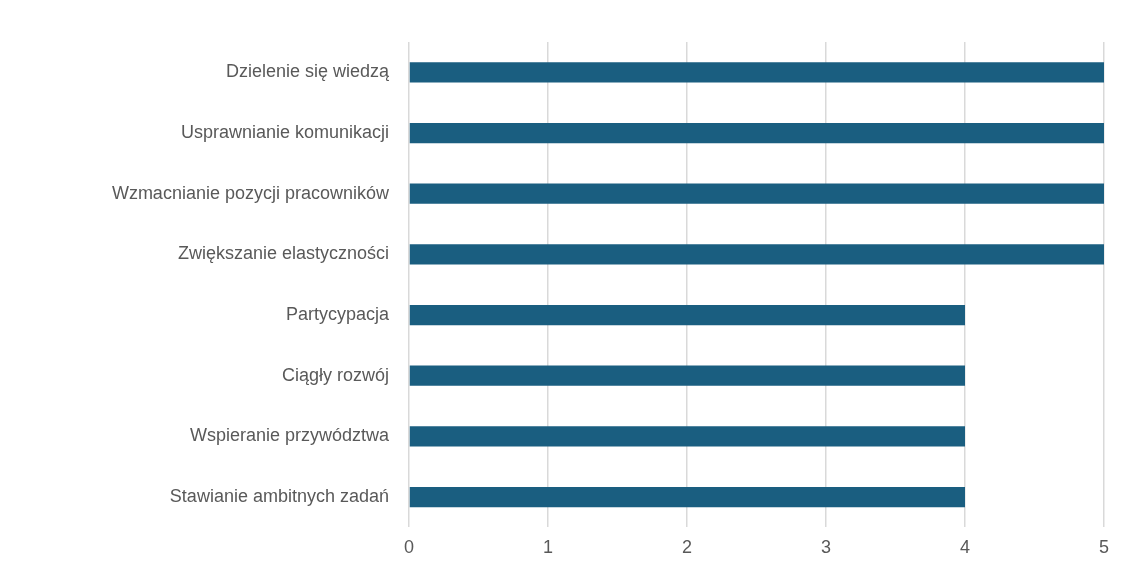 This screenshot has width=1128, height=577. I want to click on x-tick-label: 5, so click(1104, 547).